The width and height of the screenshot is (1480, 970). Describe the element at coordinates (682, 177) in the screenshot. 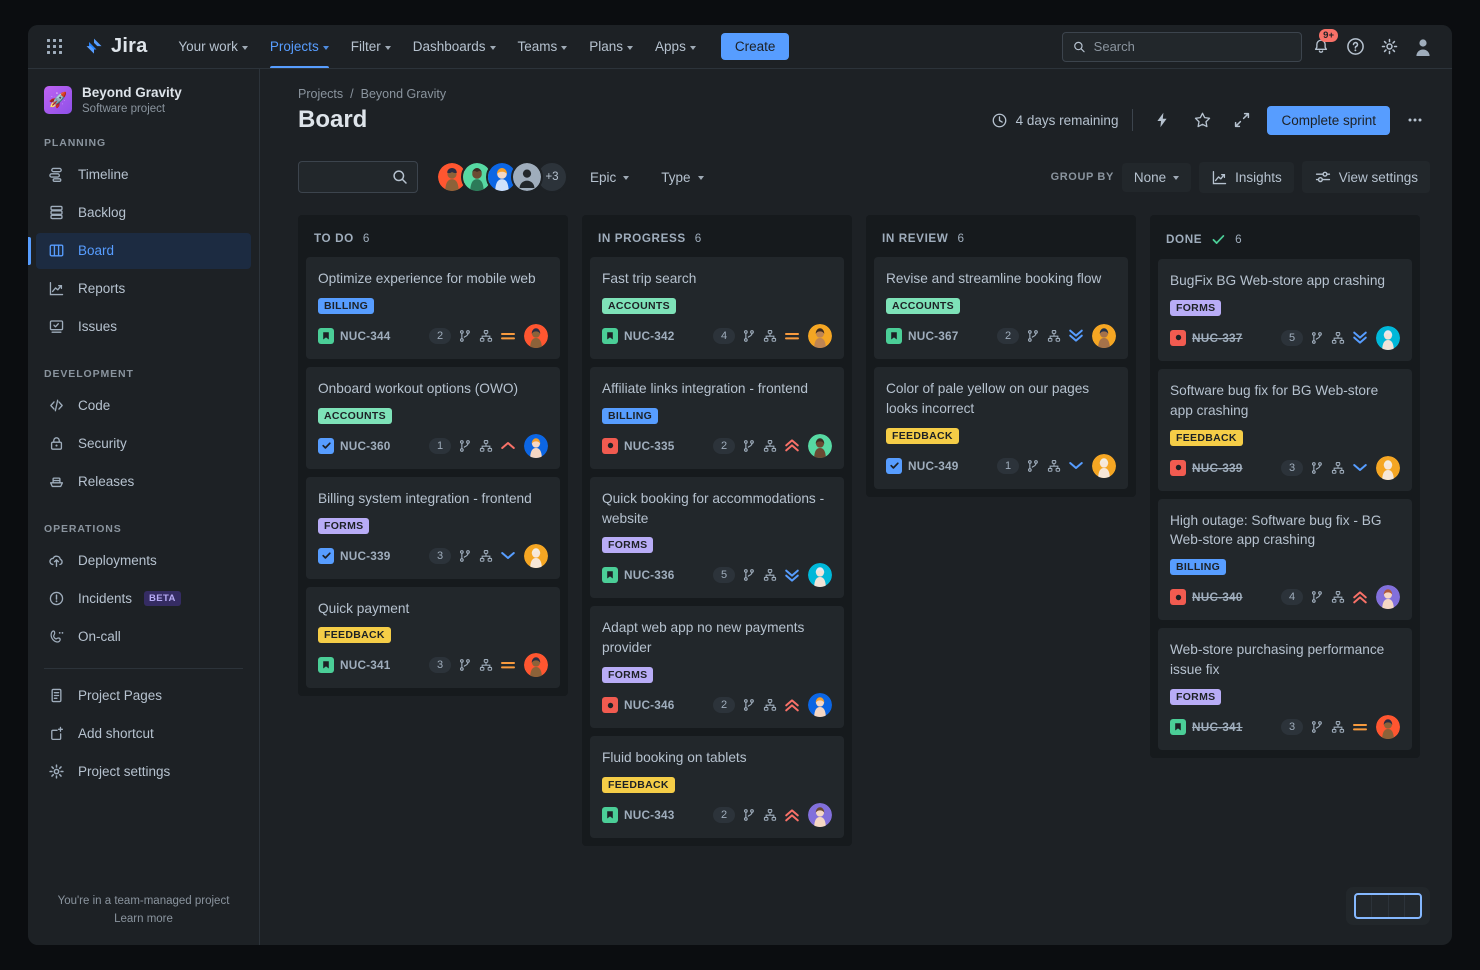

I see `type-filter: Type` at that location.